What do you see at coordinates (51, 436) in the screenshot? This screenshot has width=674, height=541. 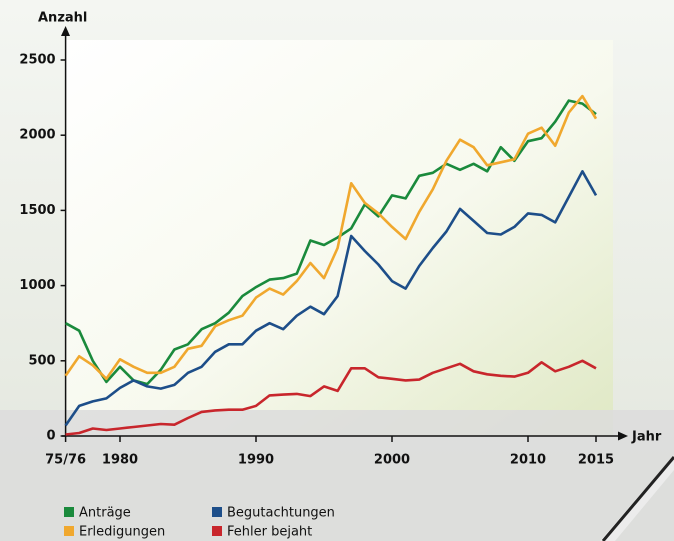 I see `y-tick-label: 0` at bounding box center [51, 436].